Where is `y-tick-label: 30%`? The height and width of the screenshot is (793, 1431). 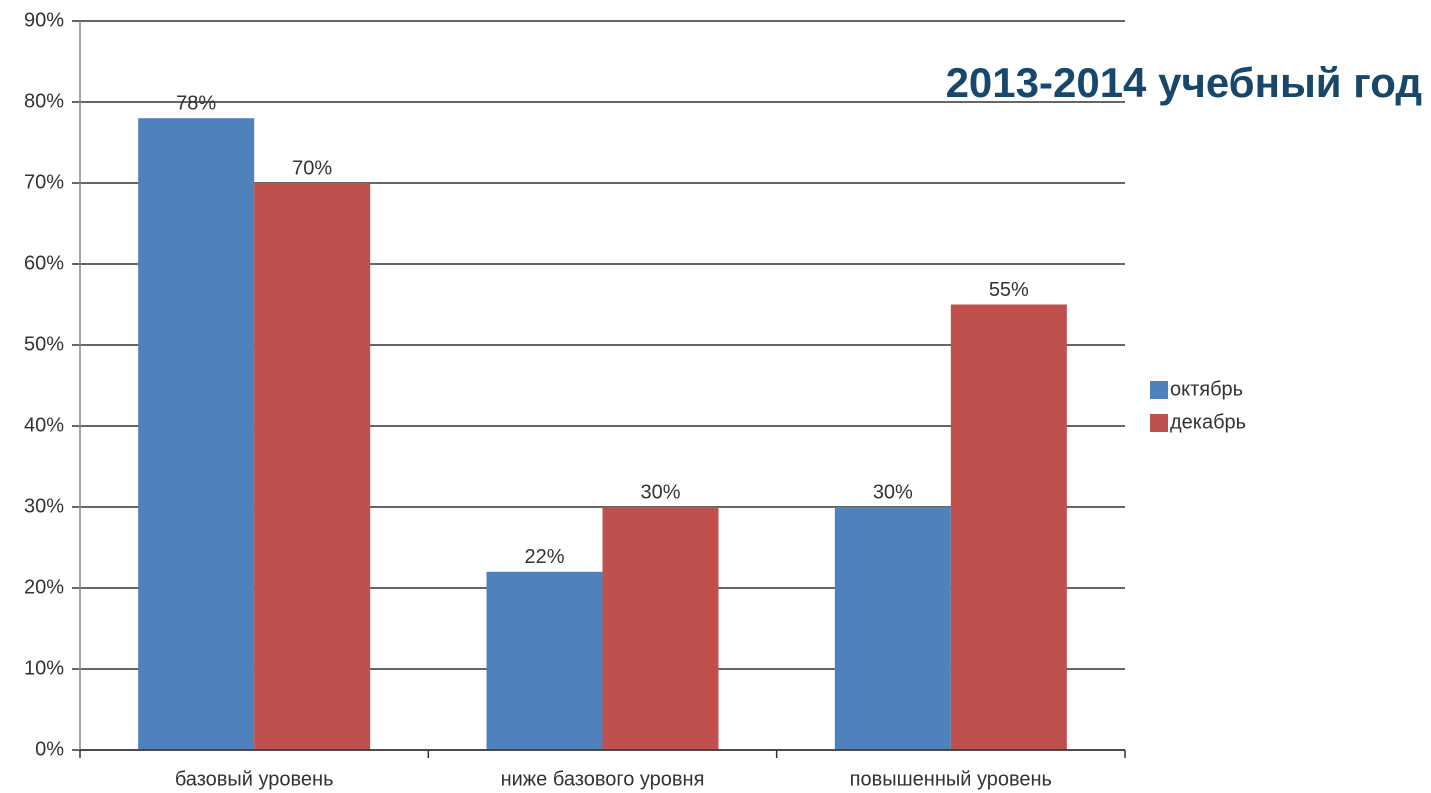 y-tick-label: 30% is located at coordinates (44, 506).